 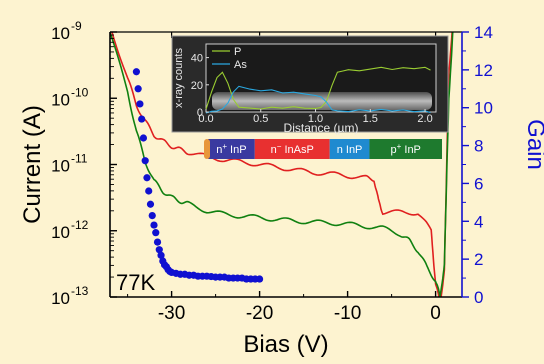 I want to click on temperature-annotation: 77K, so click(x=135, y=282).